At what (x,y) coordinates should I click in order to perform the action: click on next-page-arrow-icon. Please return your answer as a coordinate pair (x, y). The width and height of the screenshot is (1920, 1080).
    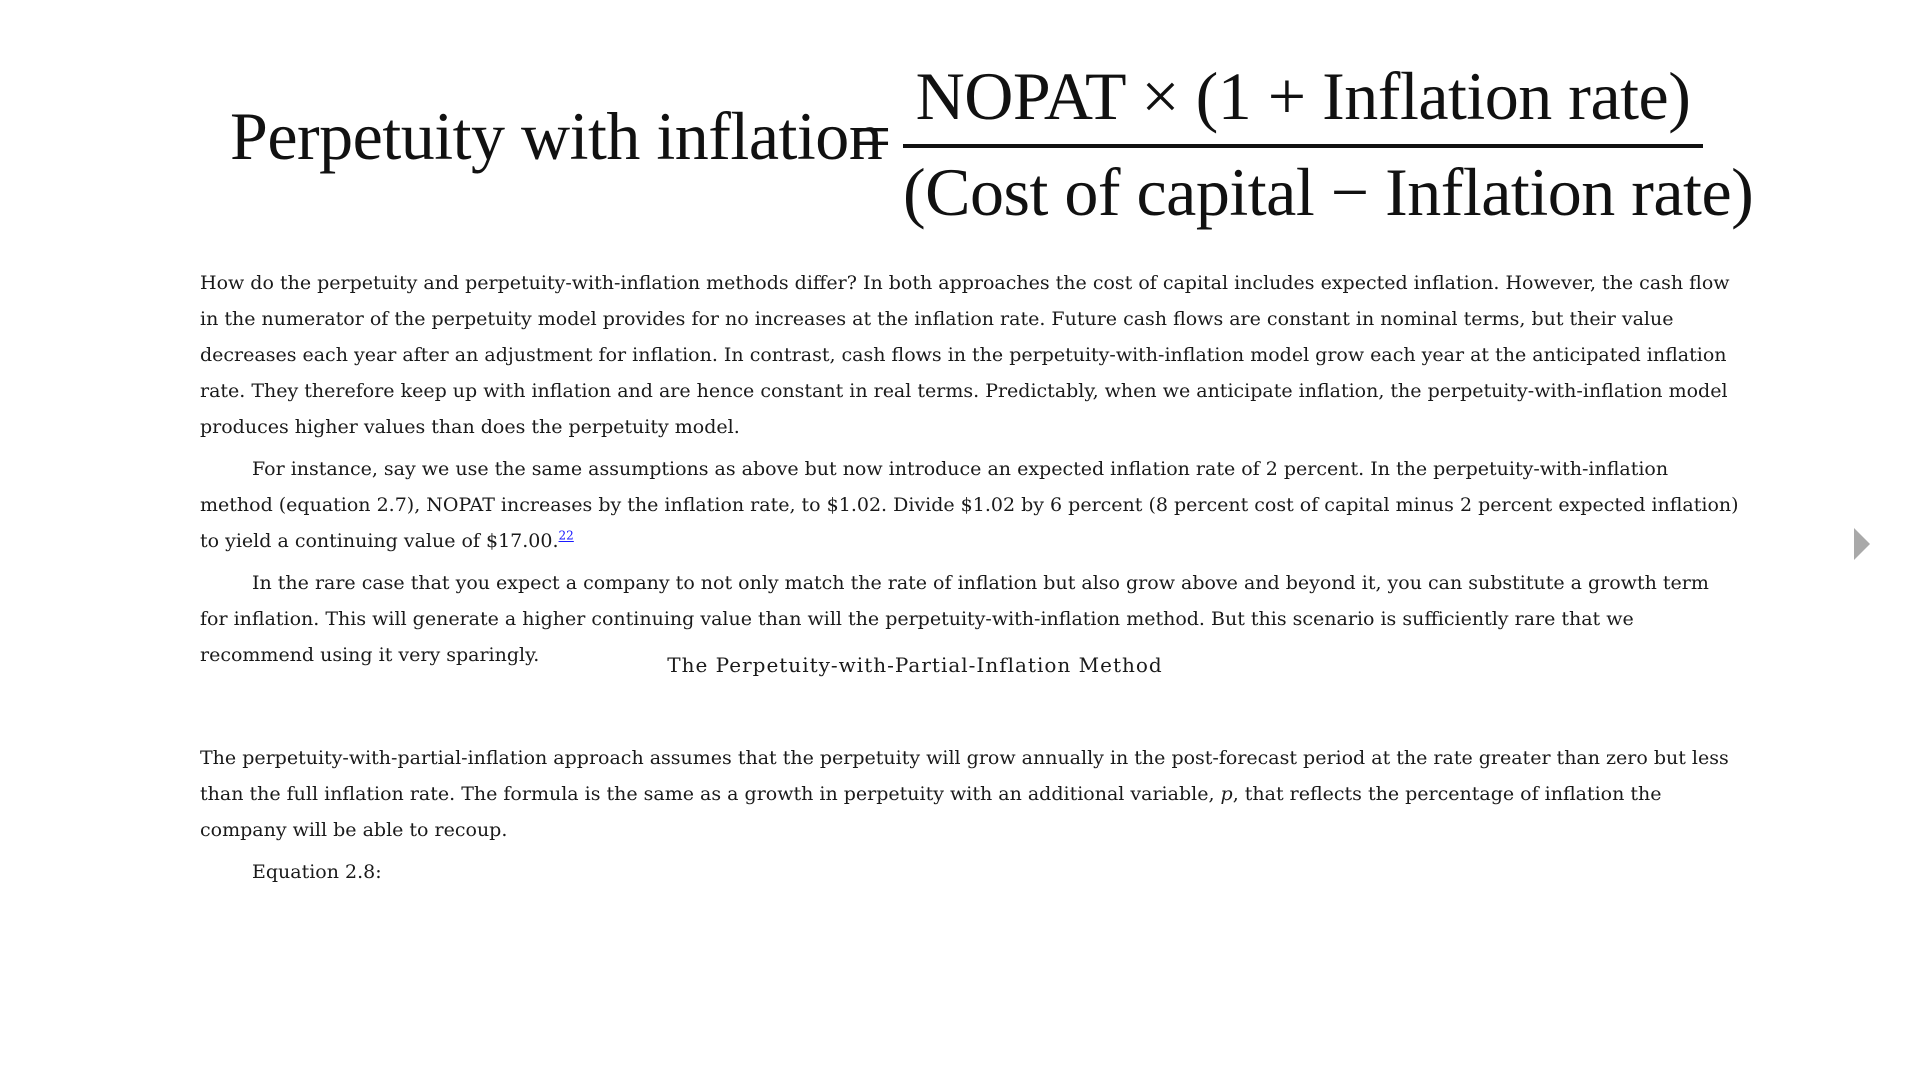
    Looking at the image, I should click on (1862, 544).